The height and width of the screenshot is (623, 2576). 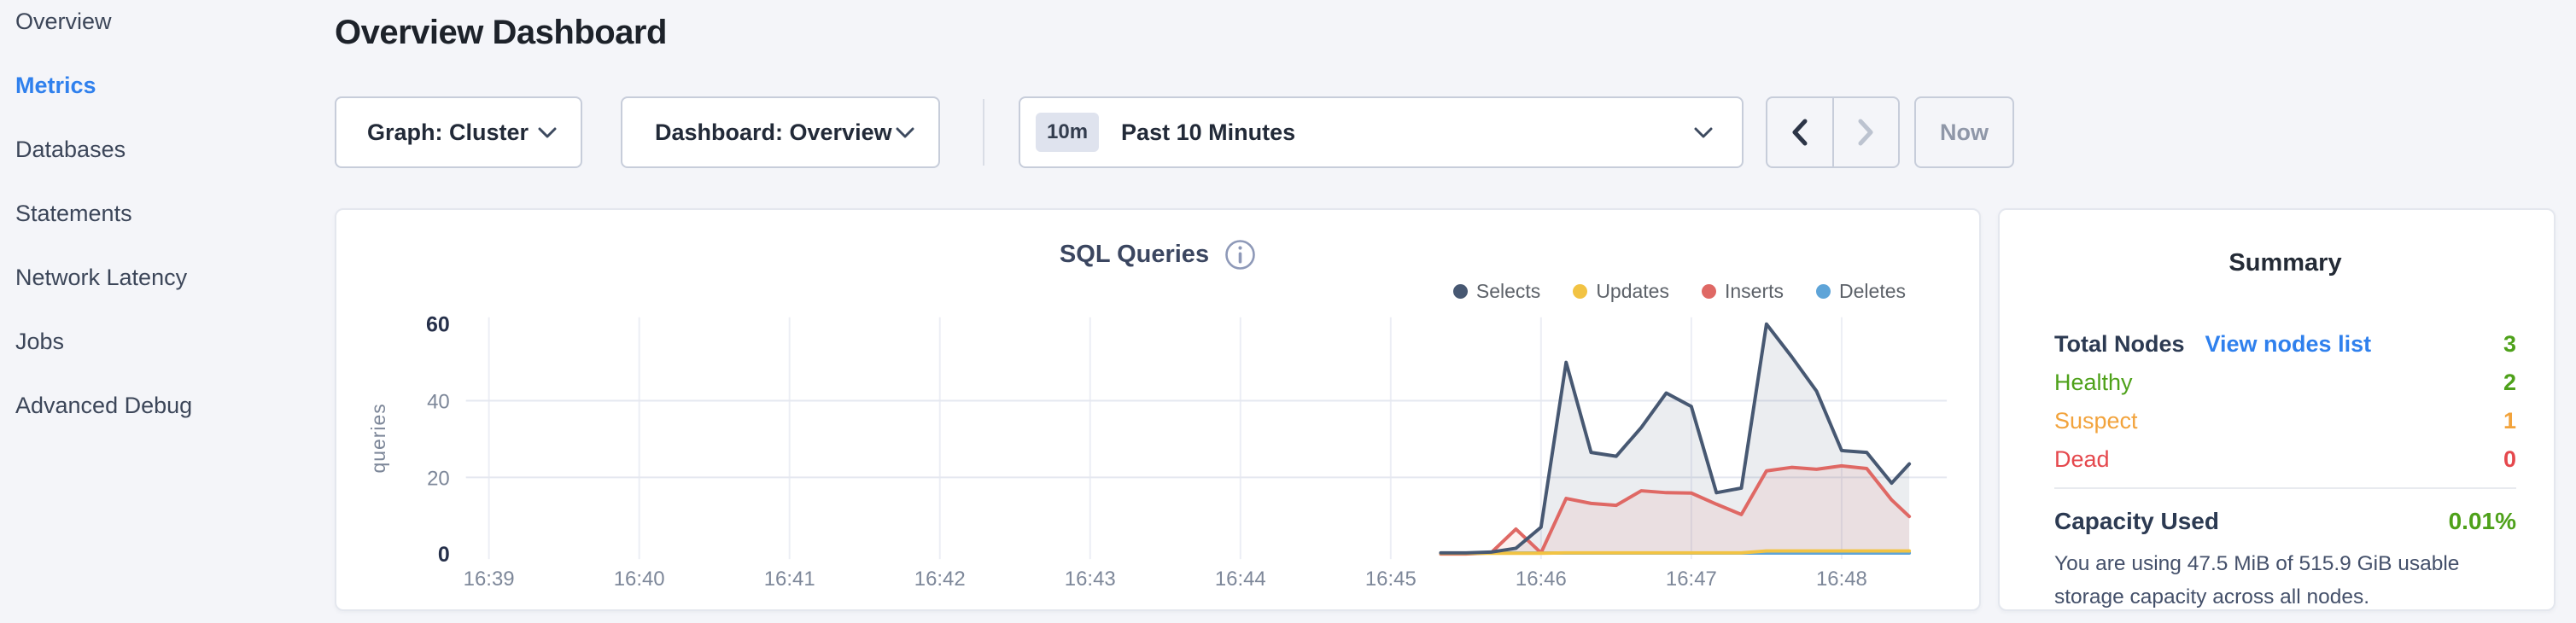 What do you see at coordinates (438, 402) in the screenshot?
I see `svg-text: 40` at bounding box center [438, 402].